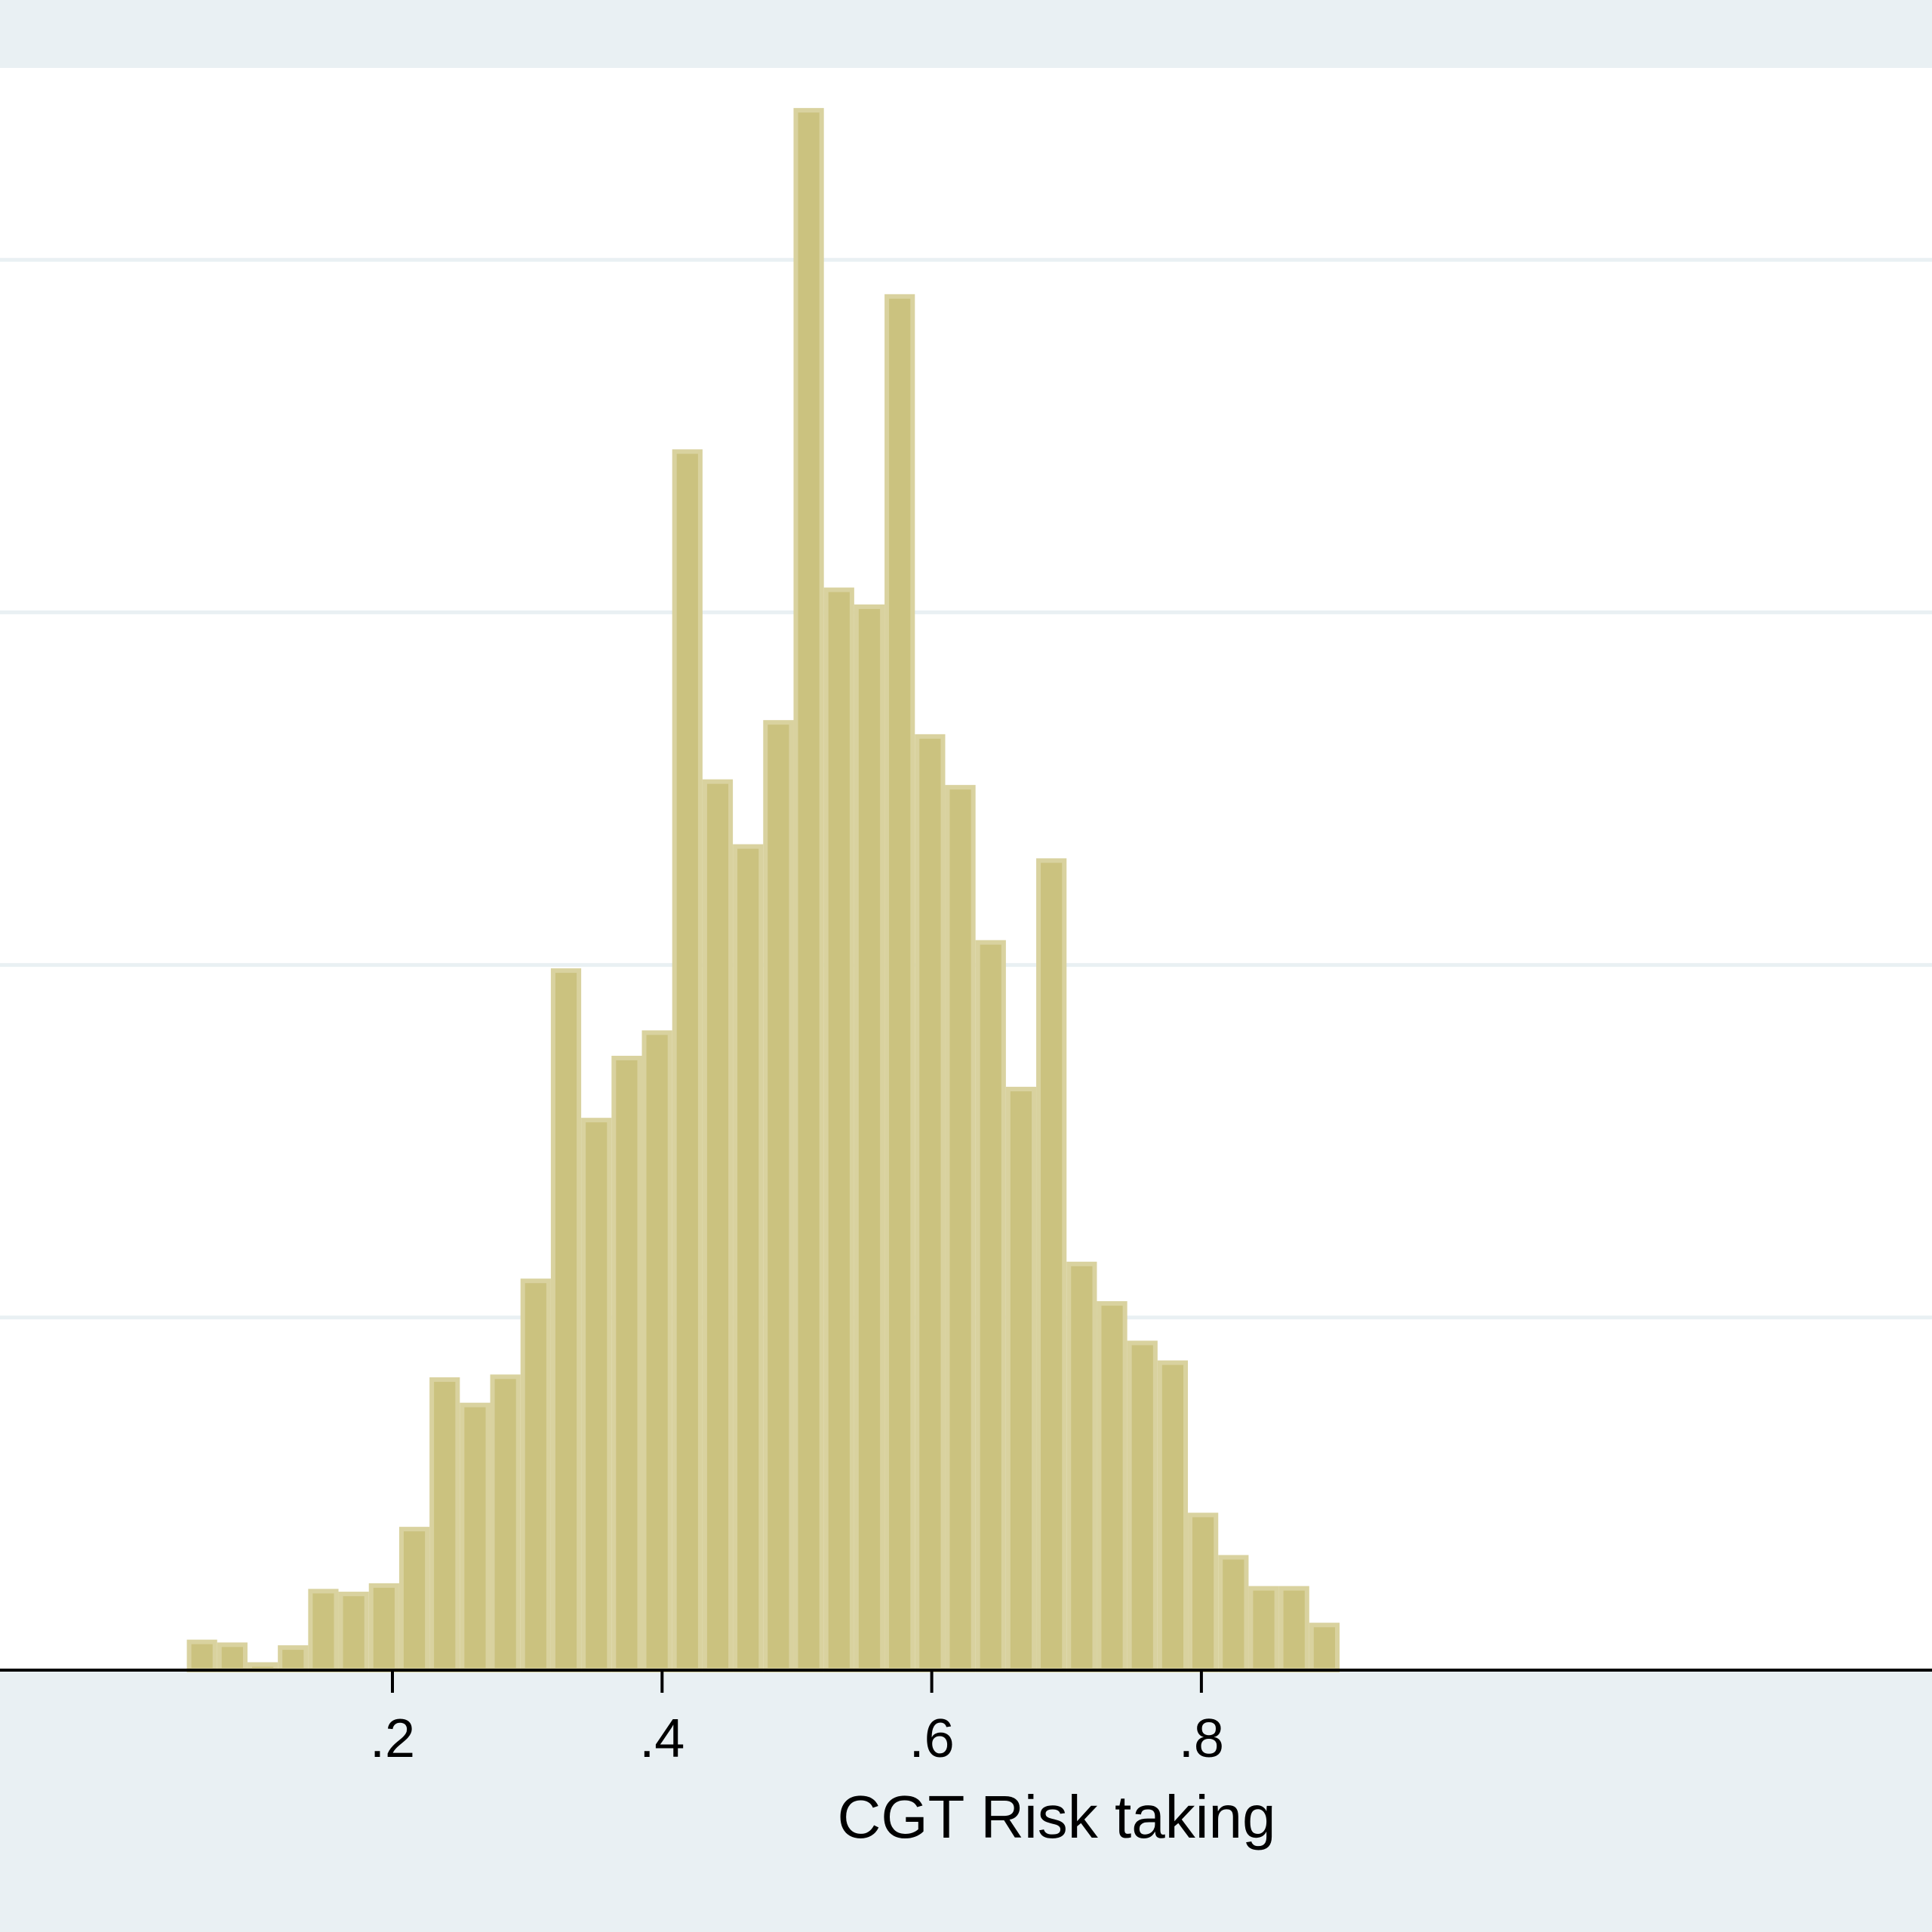 The height and width of the screenshot is (1932, 1932). What do you see at coordinates (932, 1739) in the screenshot?
I see `x-tick-label: .6` at bounding box center [932, 1739].